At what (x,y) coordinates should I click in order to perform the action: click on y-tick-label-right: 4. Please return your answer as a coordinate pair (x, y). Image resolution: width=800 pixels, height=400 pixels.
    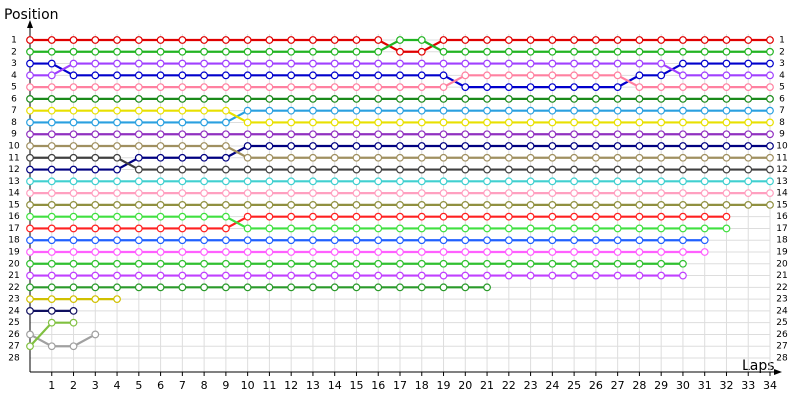
    Looking at the image, I should click on (782, 76).